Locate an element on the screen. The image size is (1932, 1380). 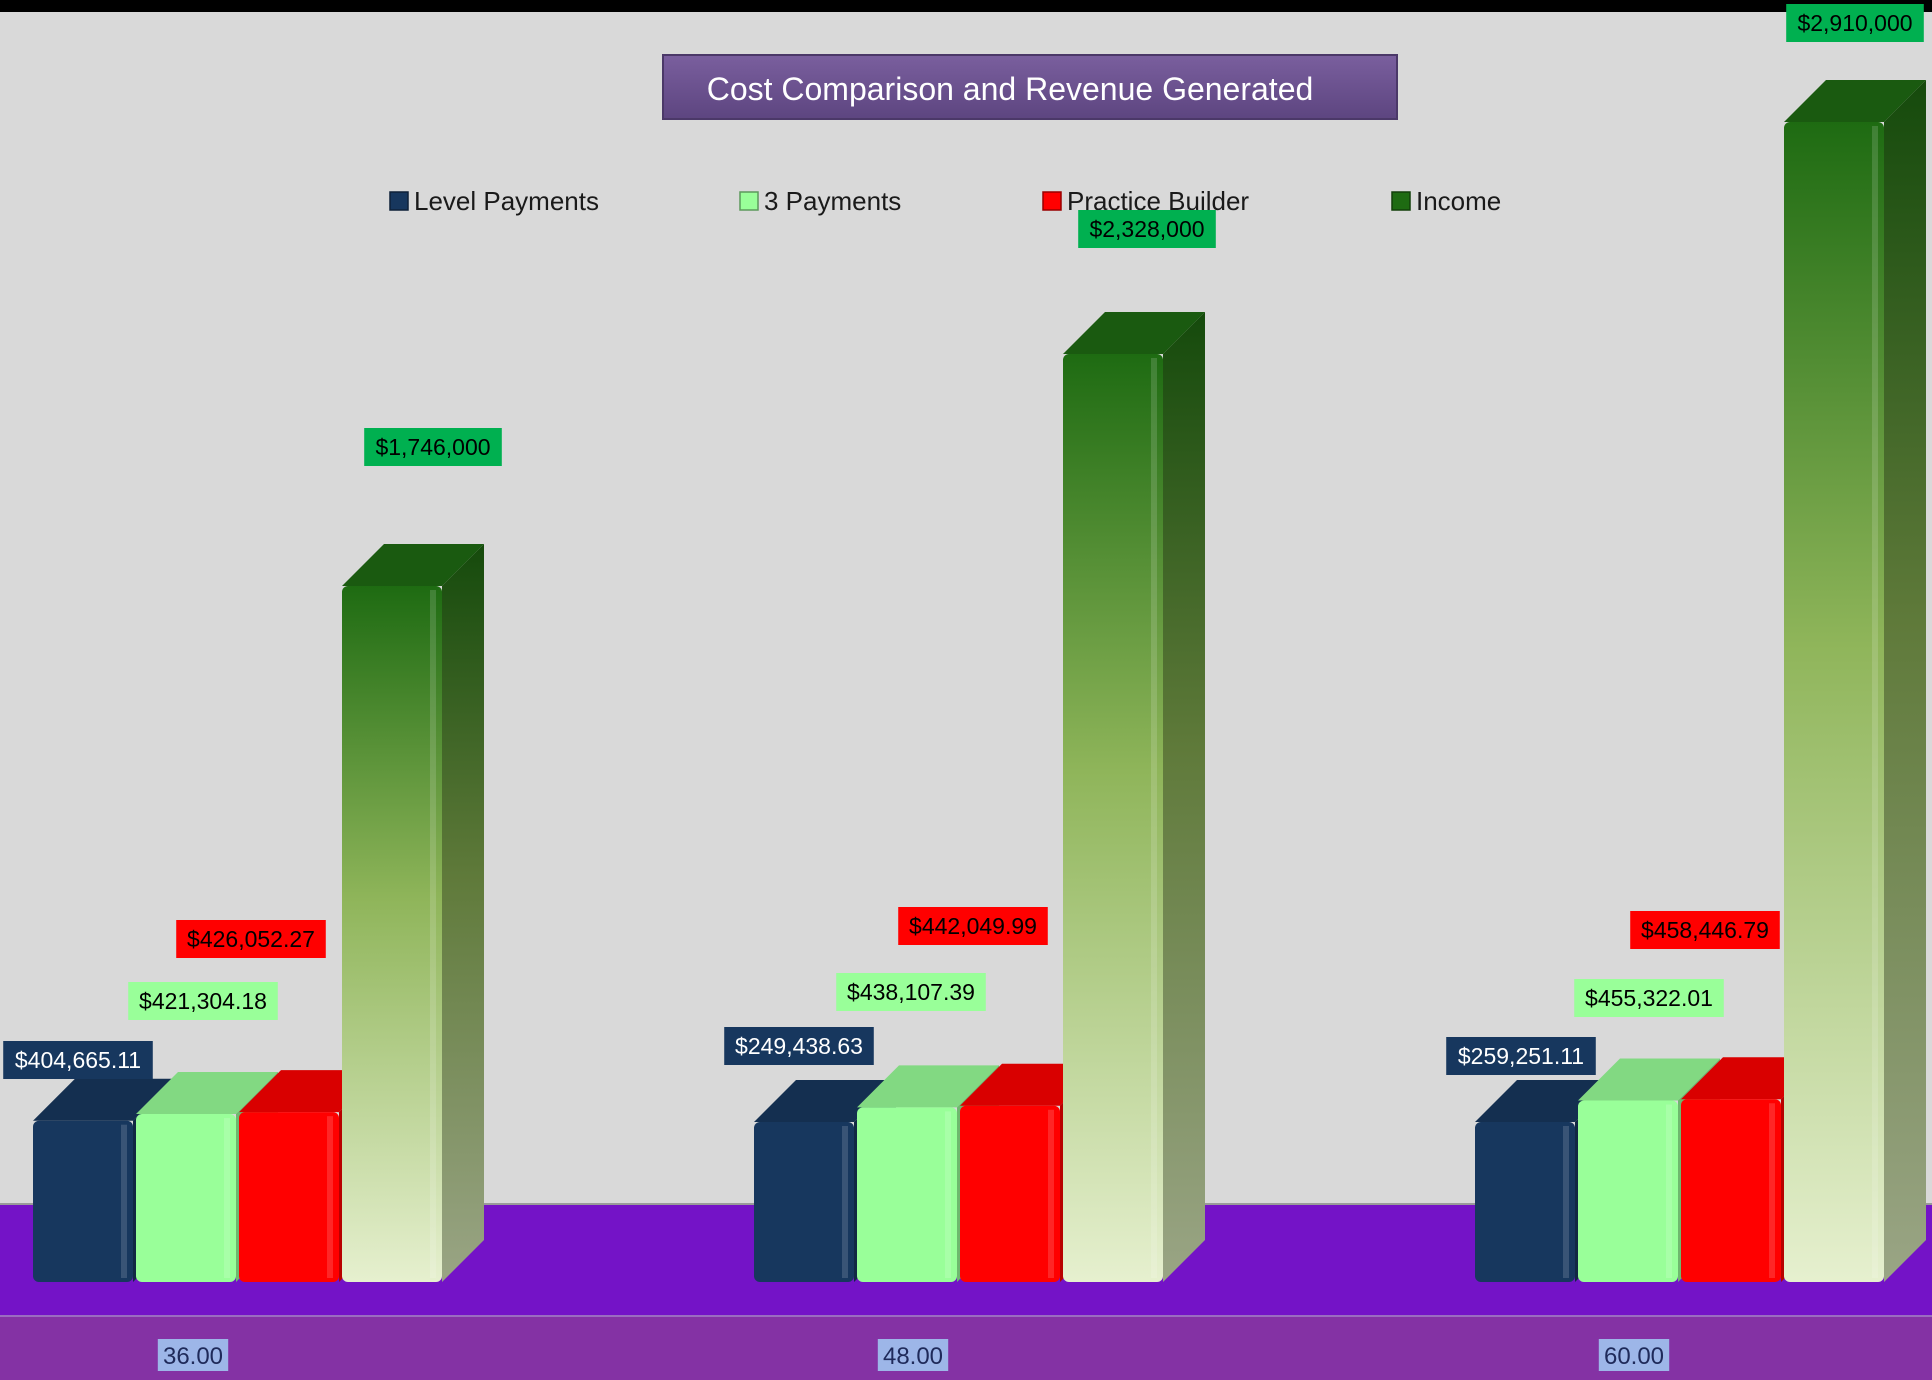
x-tick-text: 48.00 is located at coordinates (913, 1356).